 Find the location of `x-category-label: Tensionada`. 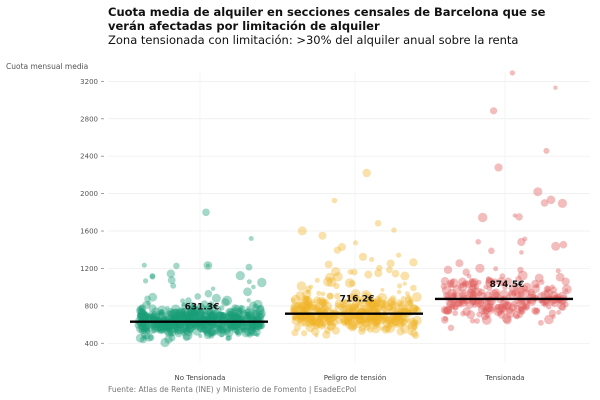

x-category-label: Tensionada is located at coordinates (504, 378).